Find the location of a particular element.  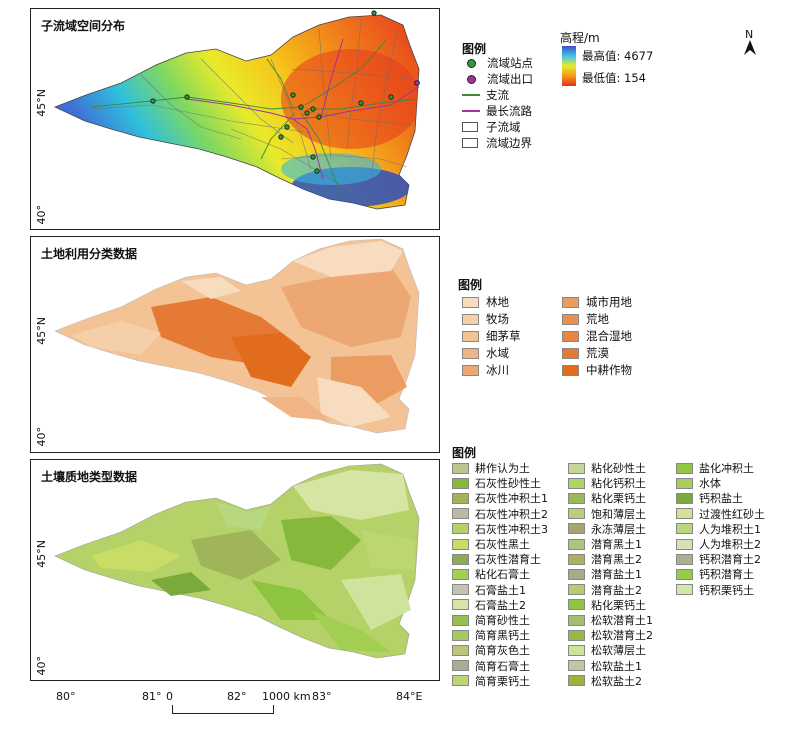

box-icon is located at coordinates (470, 127).